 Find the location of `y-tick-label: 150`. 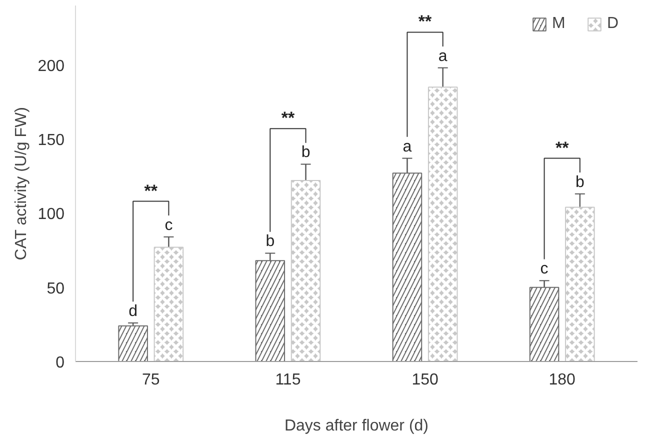

y-tick-label: 150 is located at coordinates (51, 140).